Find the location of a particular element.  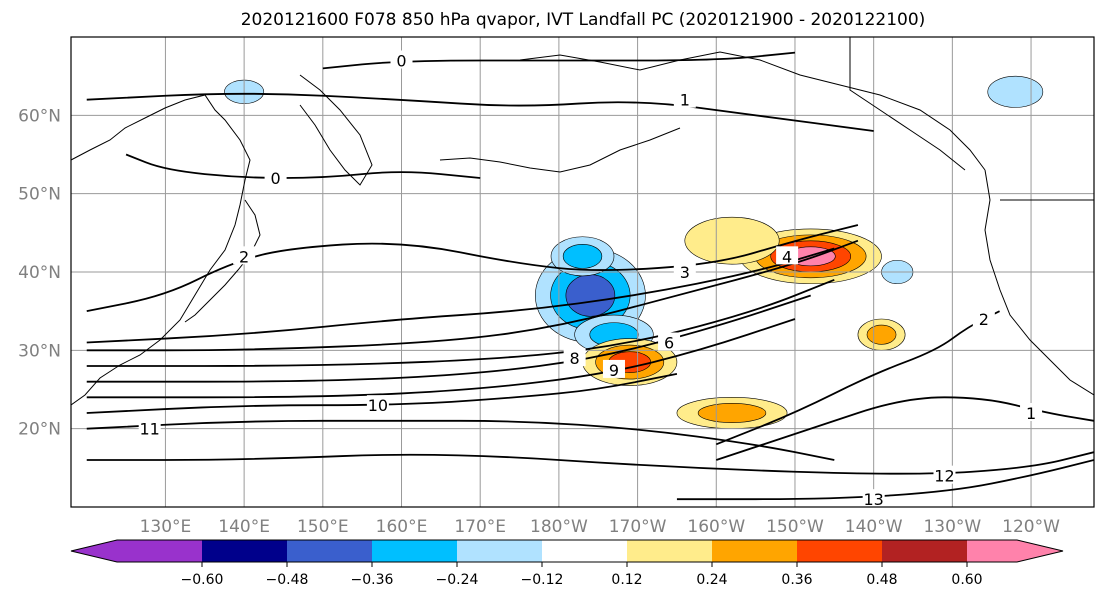

colorbar-label: −0.36 is located at coordinates (372, 580).